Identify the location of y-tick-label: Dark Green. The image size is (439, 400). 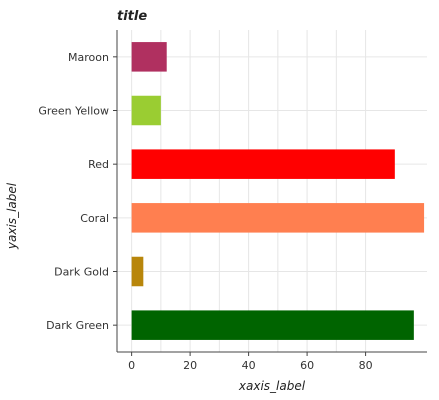
(77, 325).